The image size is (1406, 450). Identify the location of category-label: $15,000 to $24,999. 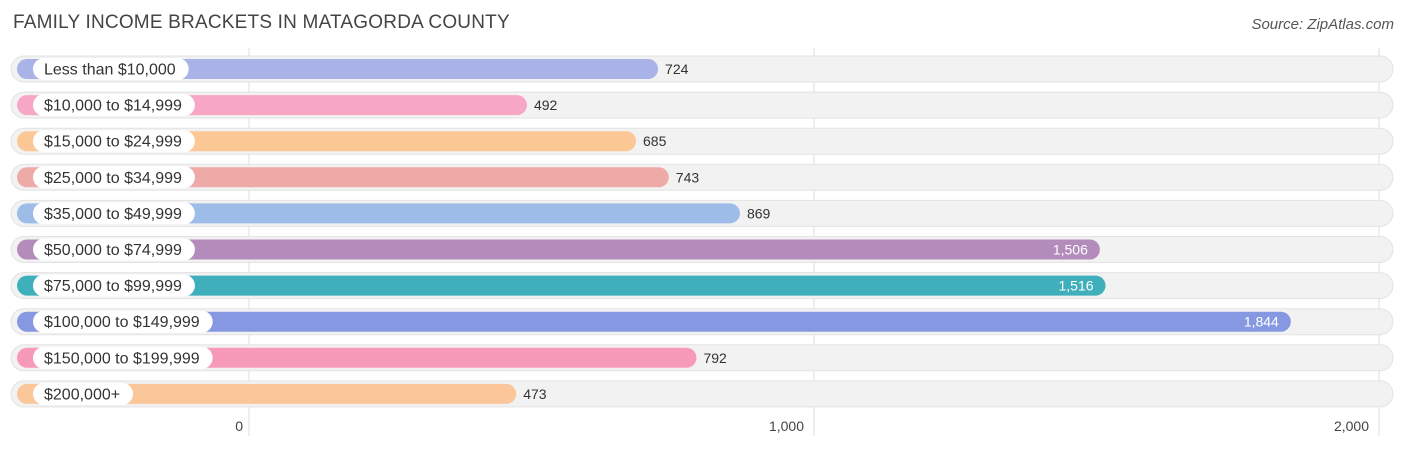
(113, 142).